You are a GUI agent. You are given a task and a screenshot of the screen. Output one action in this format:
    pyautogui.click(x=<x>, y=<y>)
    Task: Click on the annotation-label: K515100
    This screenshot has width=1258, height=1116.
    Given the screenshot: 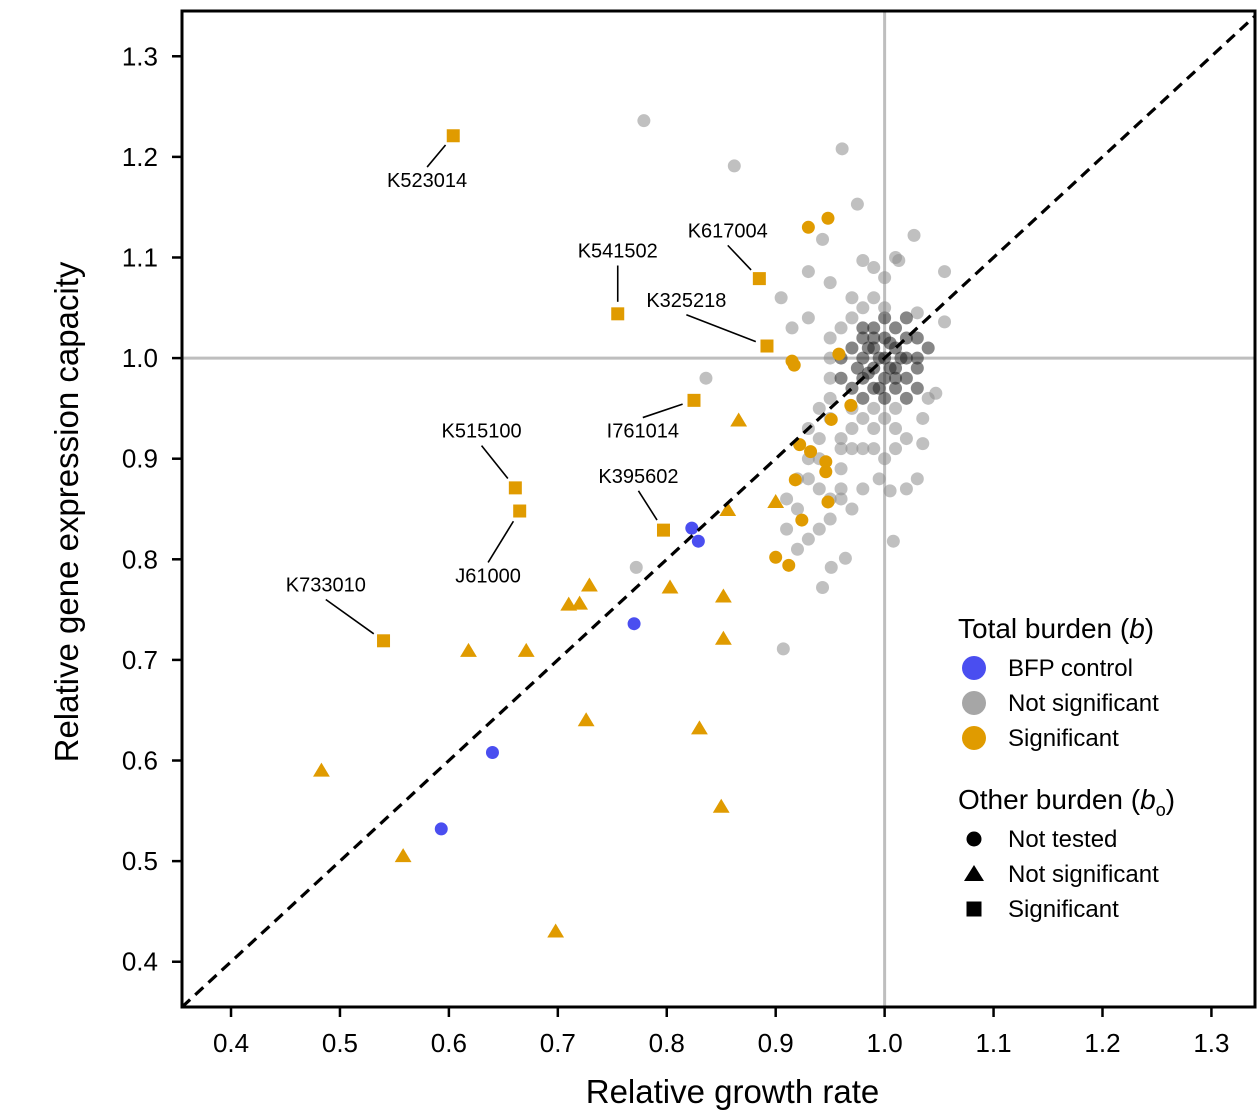 What is the action you would take?
    pyautogui.click(x=482, y=432)
    